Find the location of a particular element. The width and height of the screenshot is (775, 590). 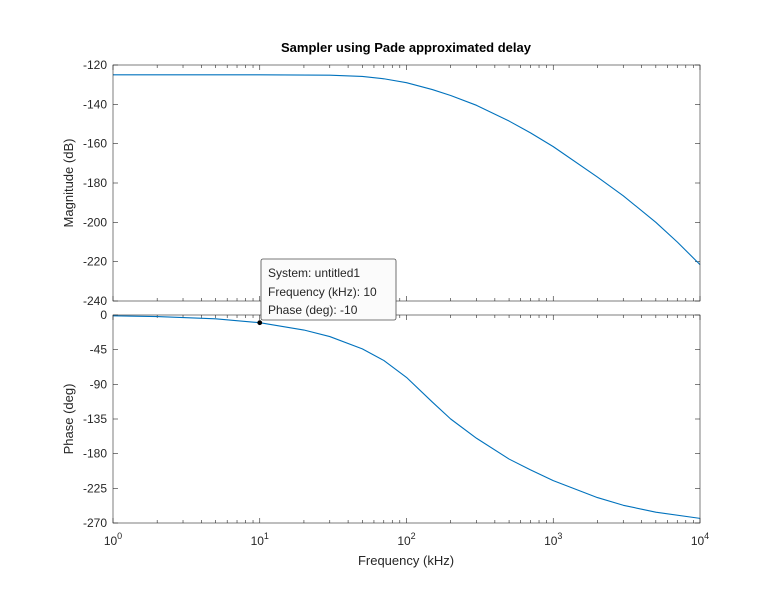

magnitude-ytick-label: -220 is located at coordinates (95, 262).